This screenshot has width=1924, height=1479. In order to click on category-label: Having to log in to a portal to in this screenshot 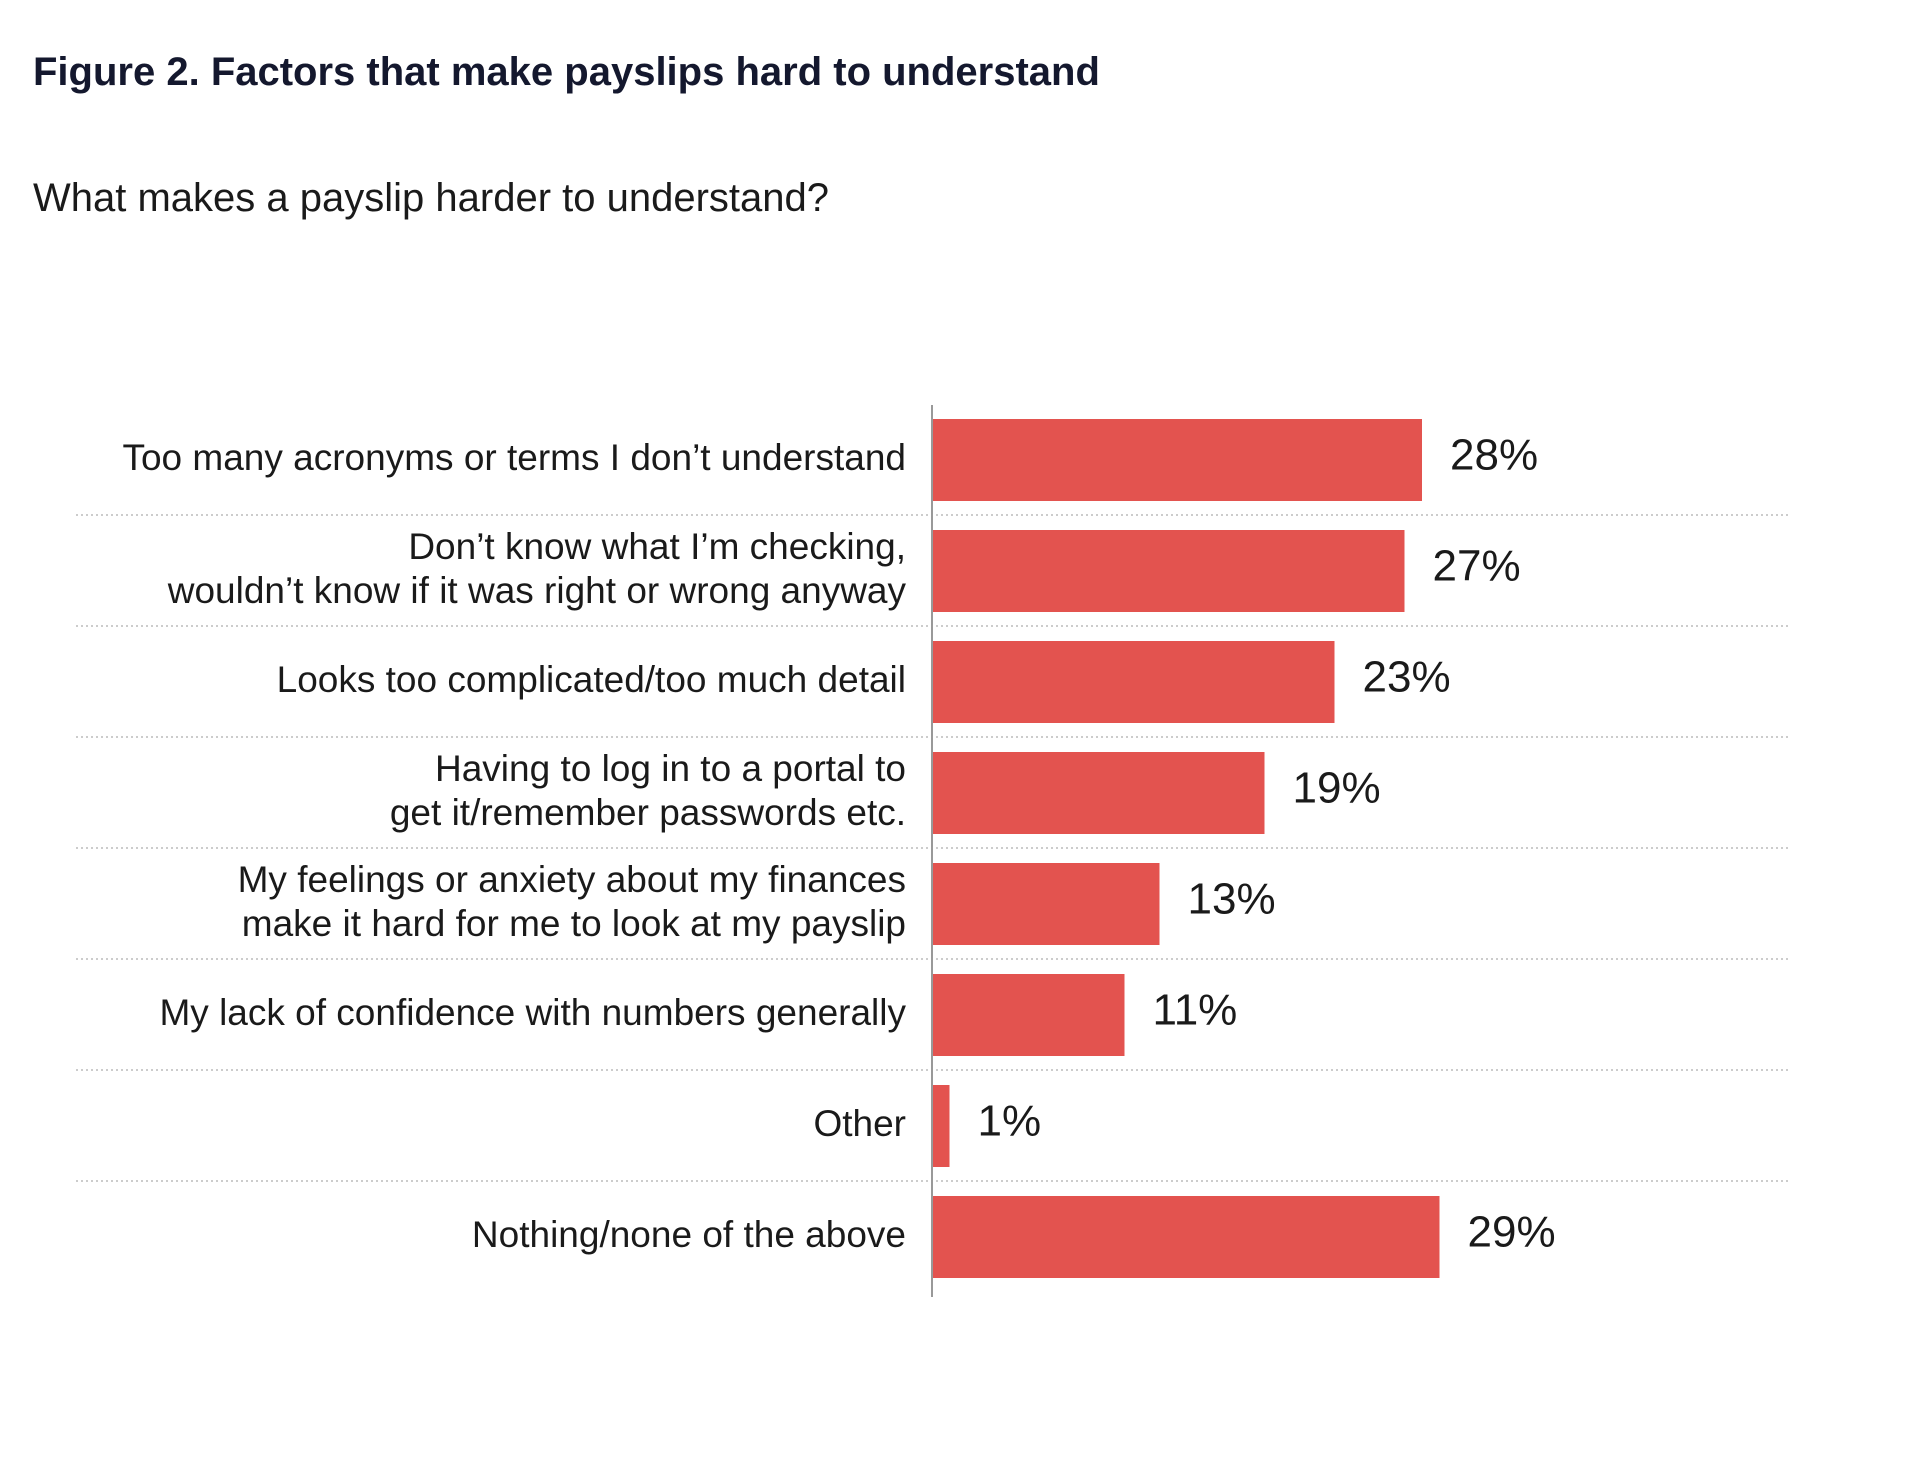, I will do `click(670, 768)`.